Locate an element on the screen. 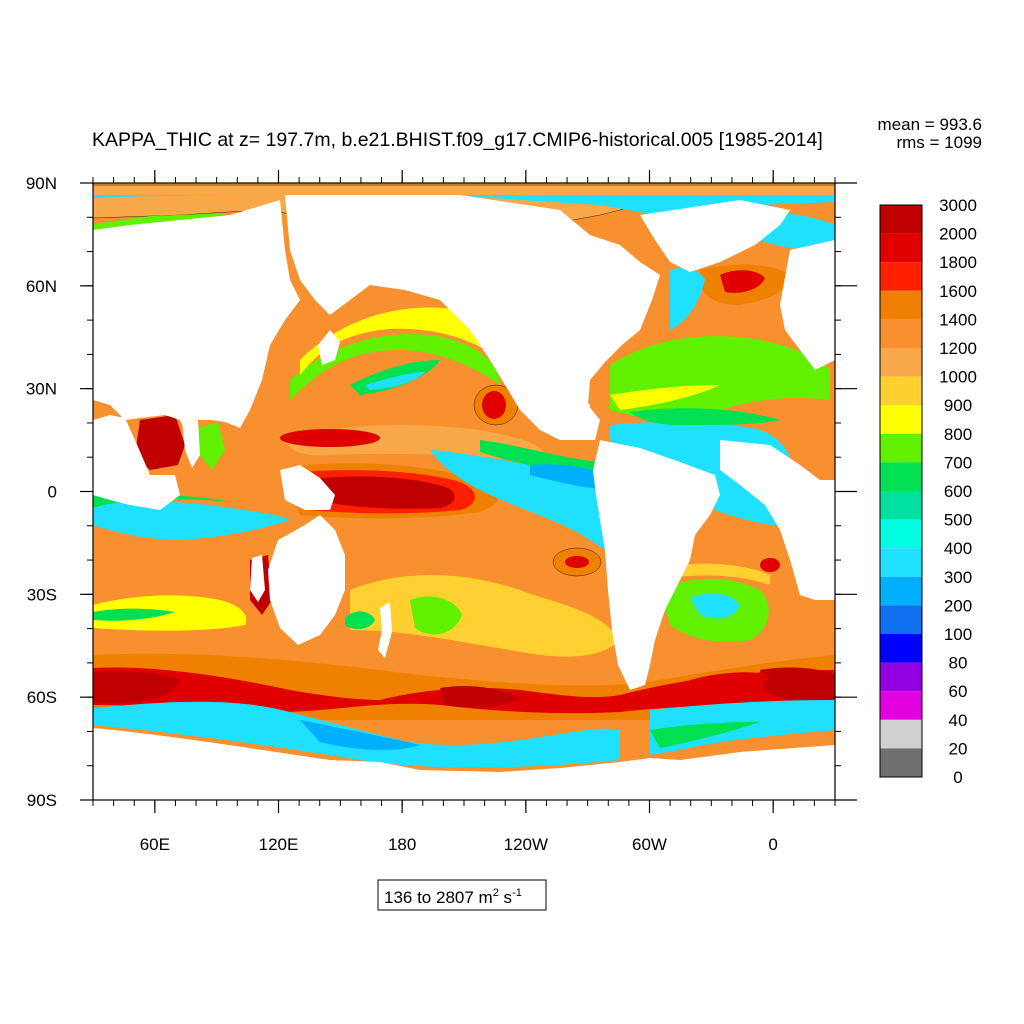 This screenshot has width=1024, height=1024. range-label-exp2: -1 is located at coordinates (517, 893).